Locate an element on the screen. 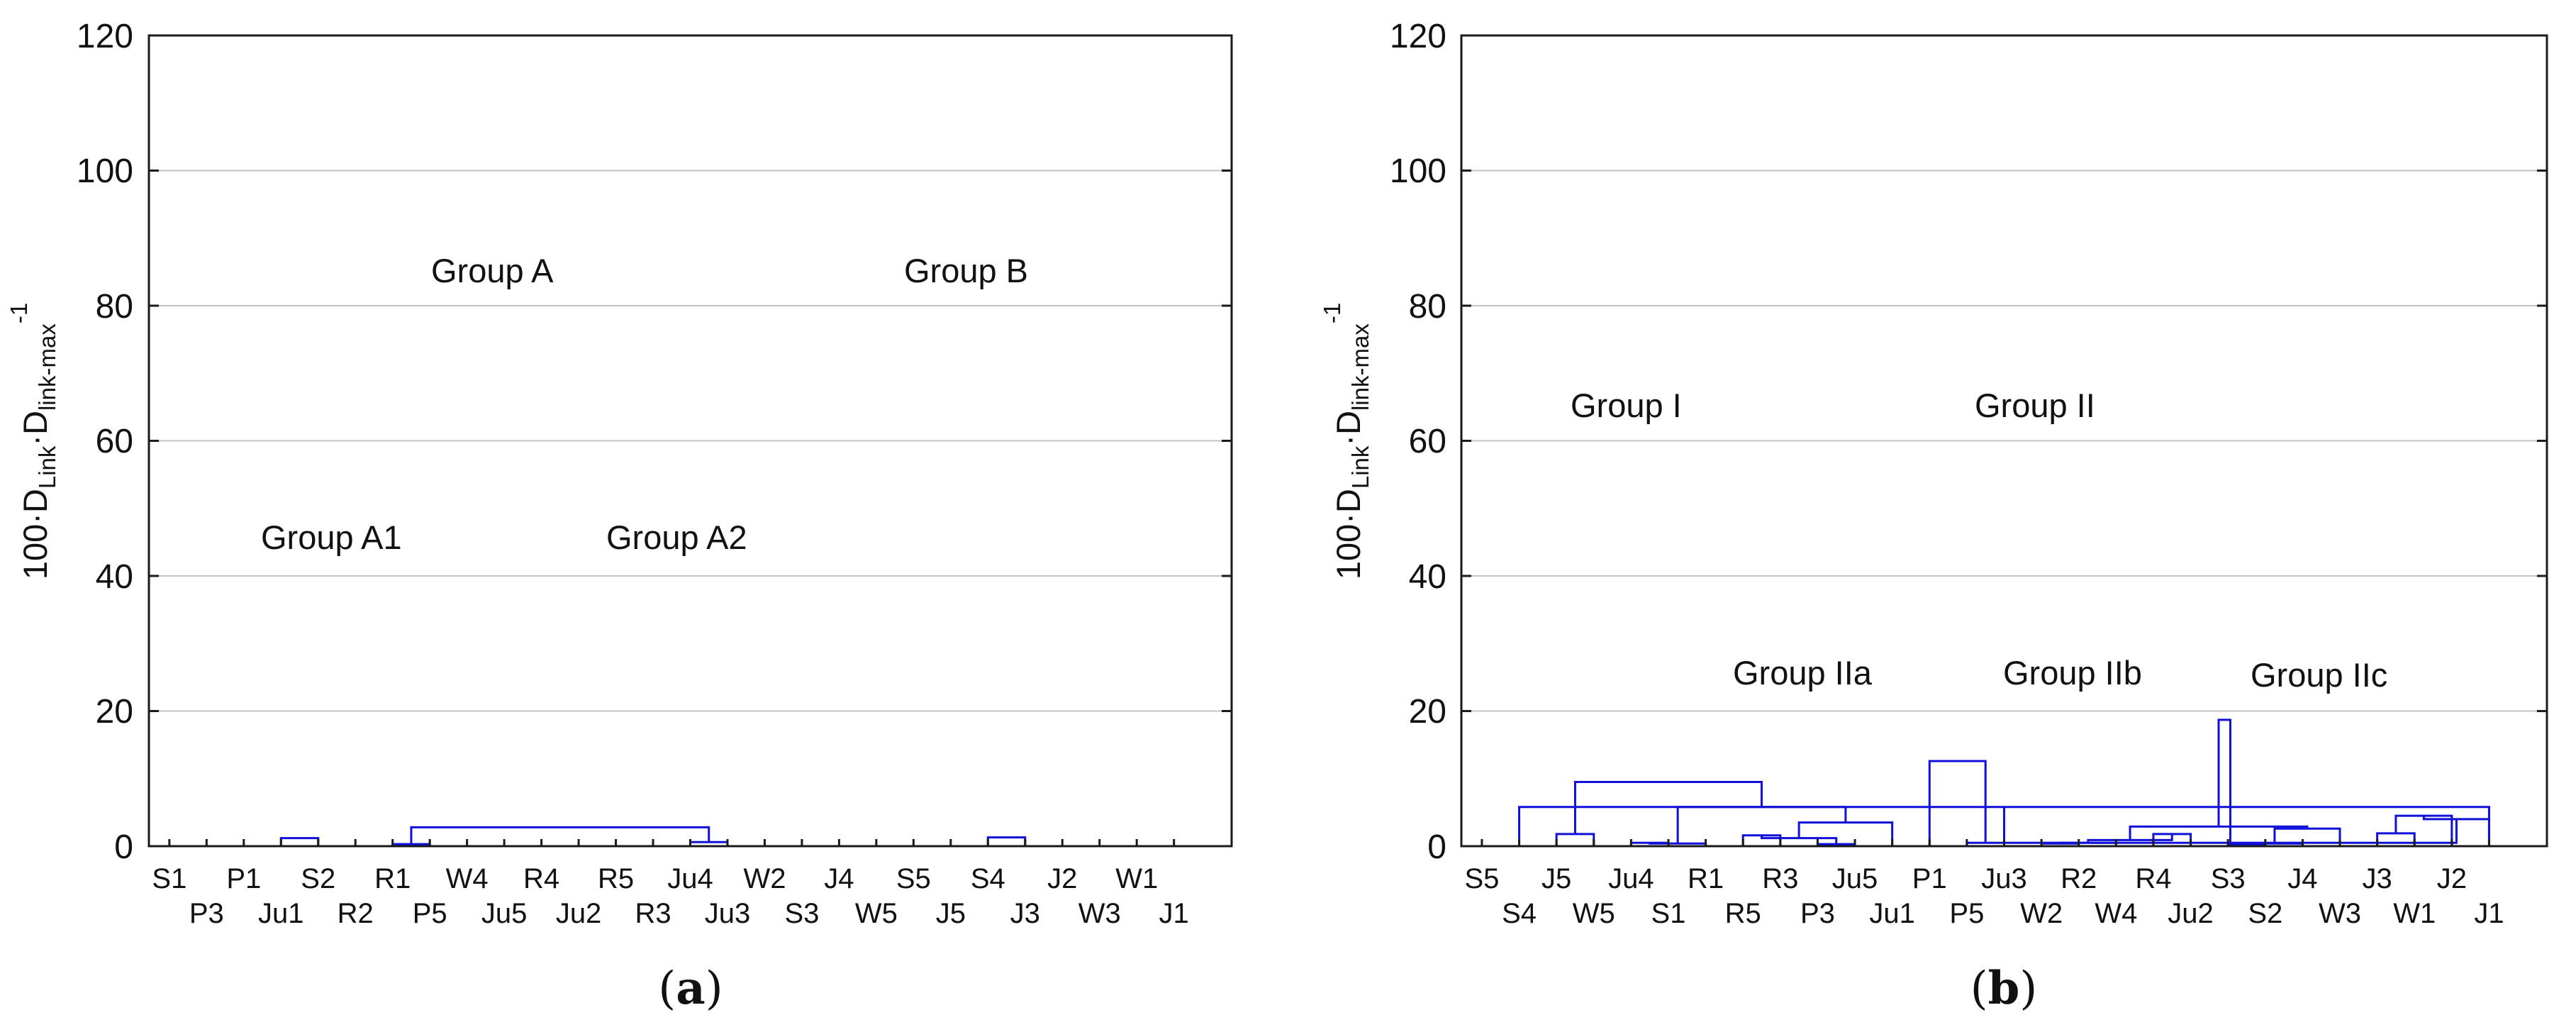  ylabel-sub2: link-max is located at coordinates (47, 367).